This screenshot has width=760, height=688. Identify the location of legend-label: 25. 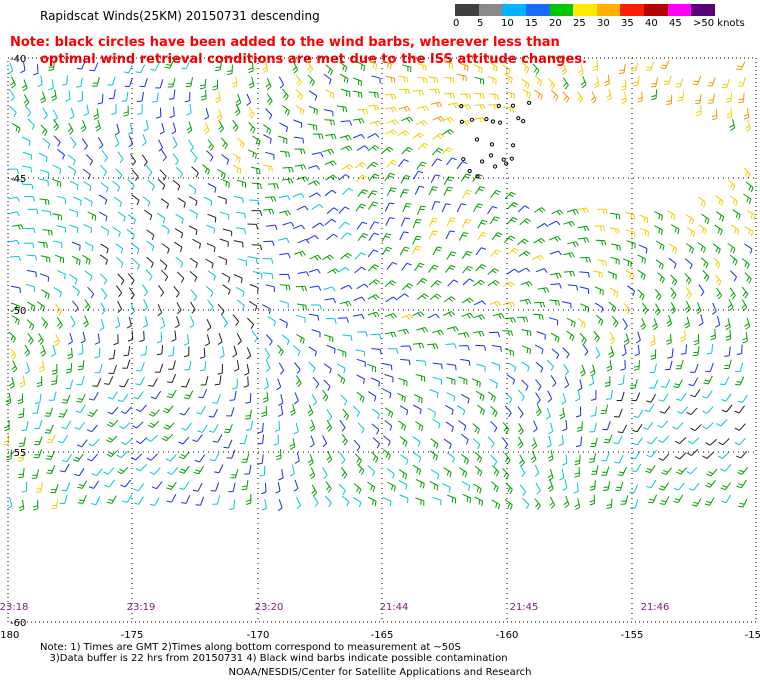
(579, 23).